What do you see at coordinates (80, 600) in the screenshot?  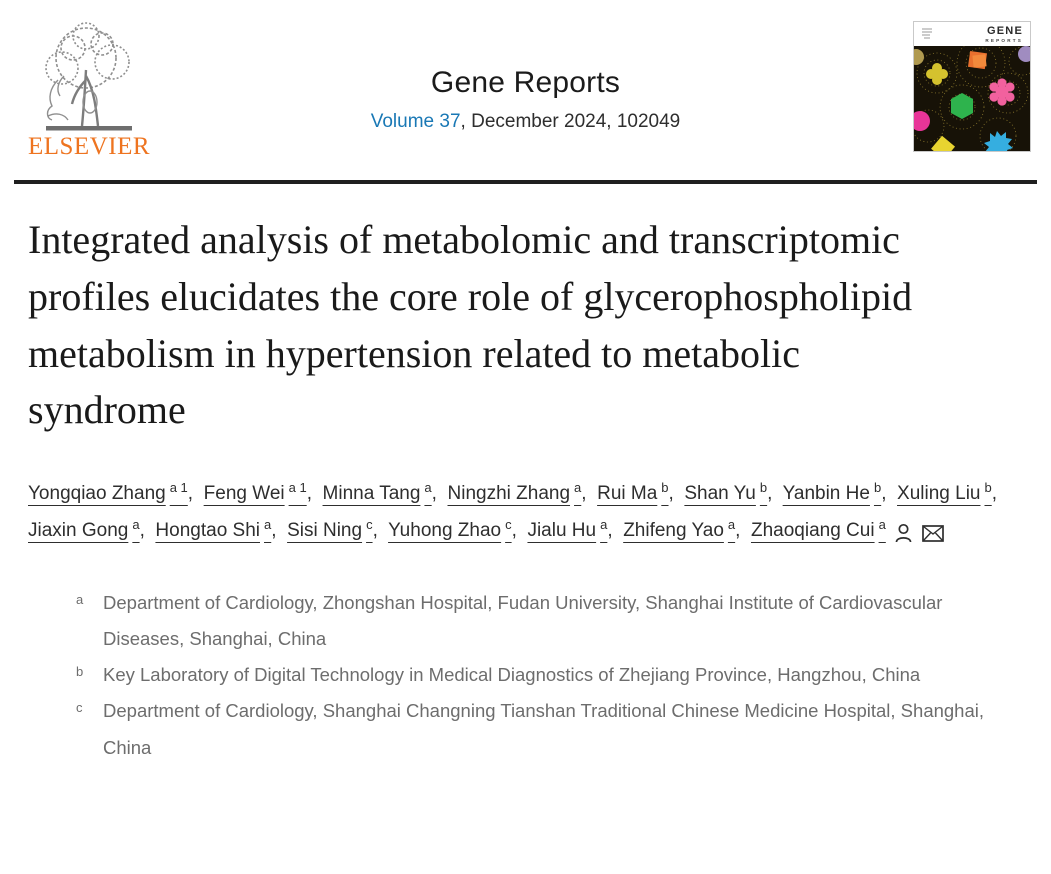 I see `affiliation-marker: a` at bounding box center [80, 600].